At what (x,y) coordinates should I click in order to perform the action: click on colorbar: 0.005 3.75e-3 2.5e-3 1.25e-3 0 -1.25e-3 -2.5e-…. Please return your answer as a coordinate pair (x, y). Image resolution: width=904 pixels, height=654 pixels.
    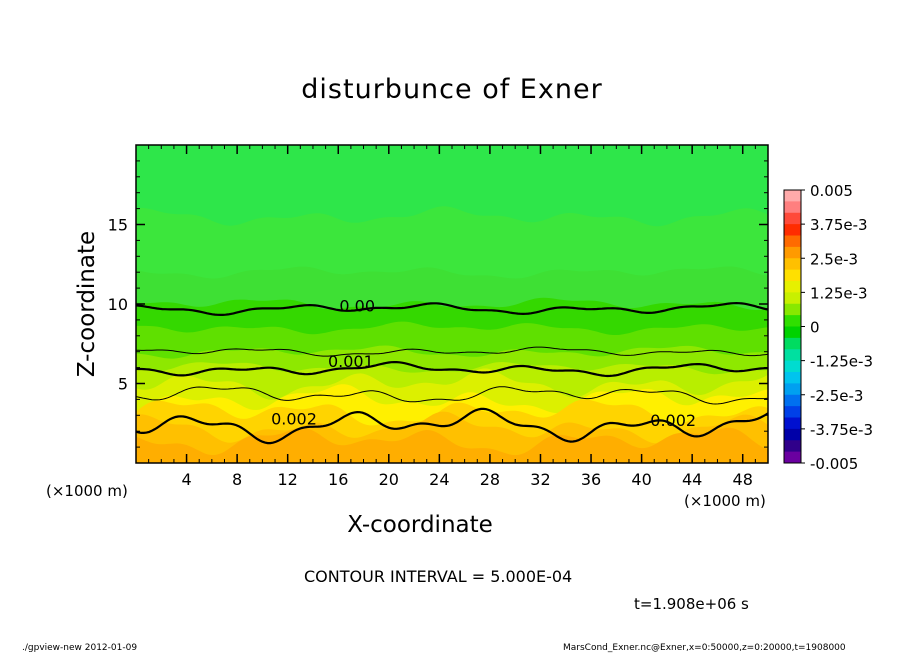
    Looking at the image, I should click on (828, 327).